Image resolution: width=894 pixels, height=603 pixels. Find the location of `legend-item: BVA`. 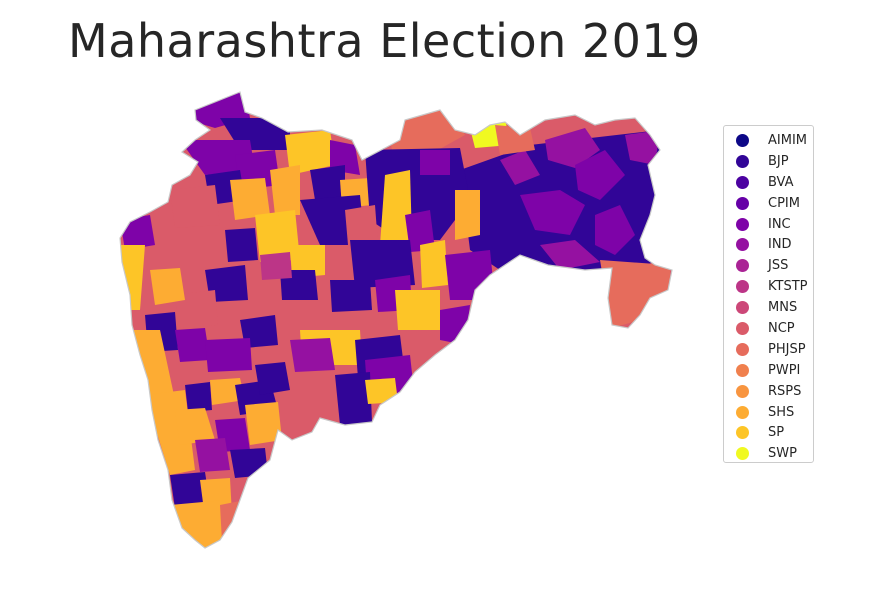

legend-item: BVA is located at coordinates (768, 182).